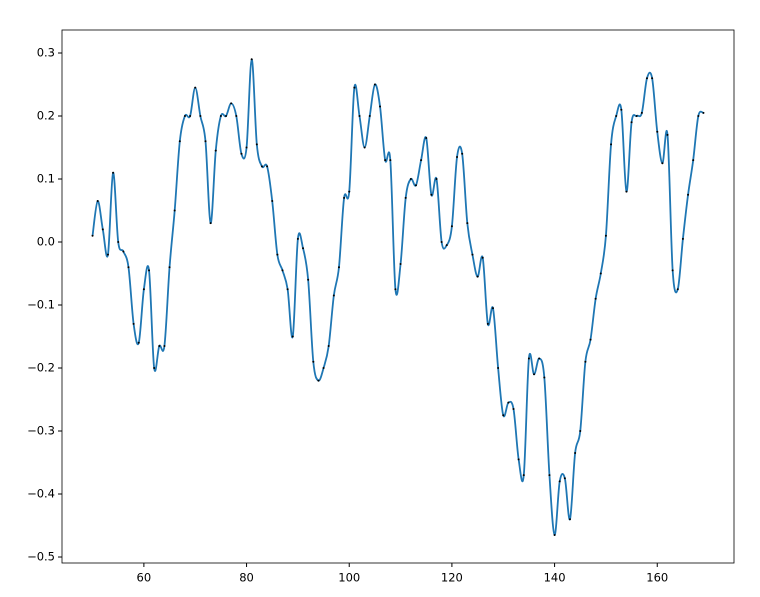  Describe the element at coordinates (41, 368) in the screenshot. I see `y-tick-label: −0.2` at that location.